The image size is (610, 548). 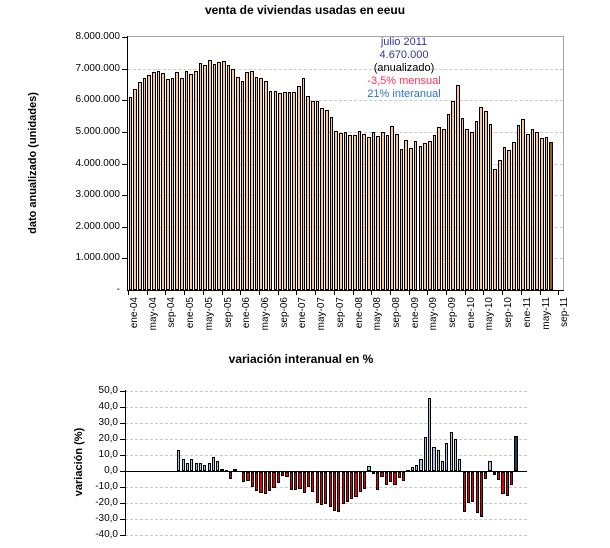 What do you see at coordinates (527, 312) in the screenshot?
I see `x-tick-label: ene-11` at bounding box center [527, 312].